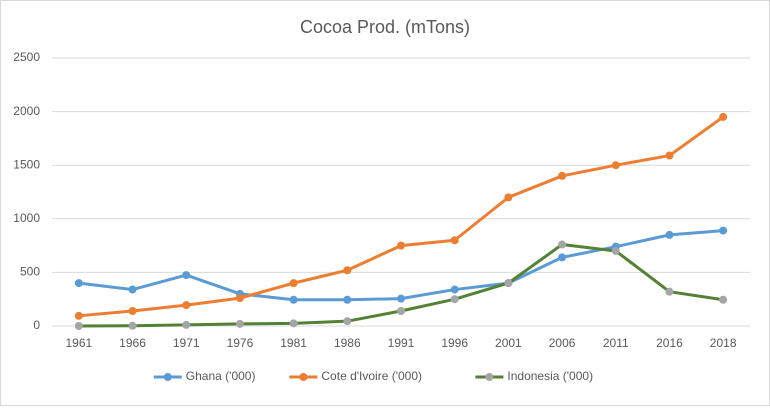 The height and width of the screenshot is (411, 770). I want to click on y-tick-label: 1500, so click(26, 164).